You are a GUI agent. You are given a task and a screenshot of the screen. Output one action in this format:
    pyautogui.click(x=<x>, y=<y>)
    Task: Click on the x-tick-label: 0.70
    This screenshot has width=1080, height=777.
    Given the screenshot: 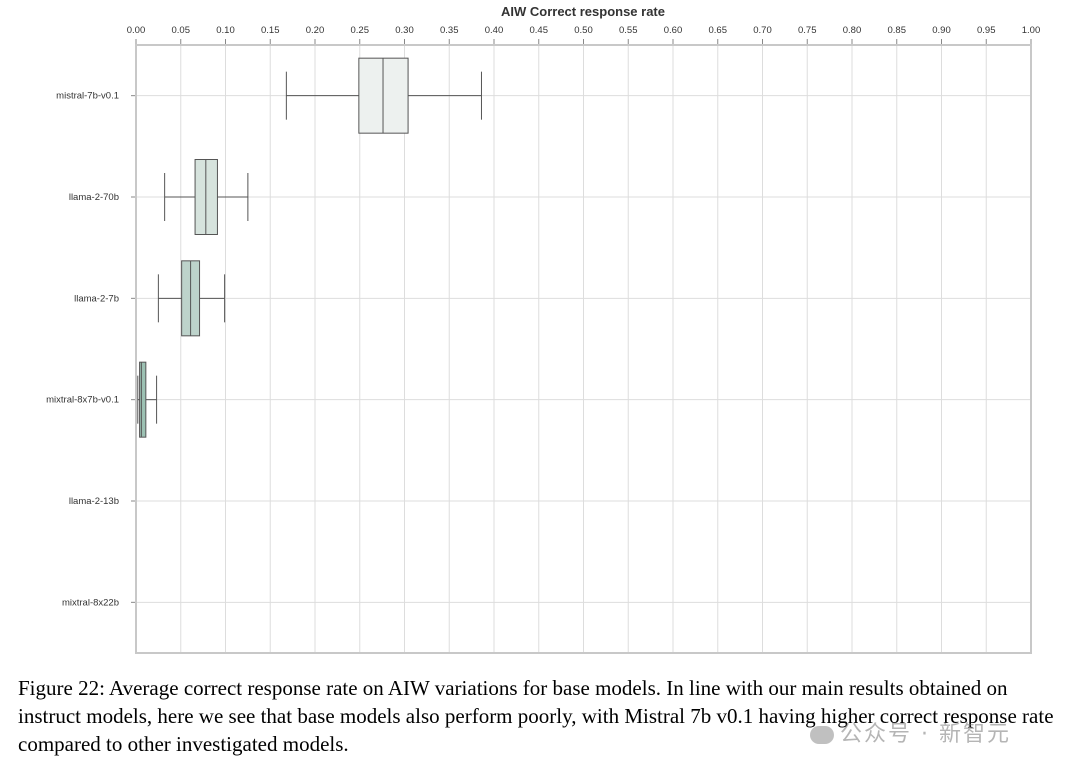 What is the action you would take?
    pyautogui.click(x=762, y=30)
    